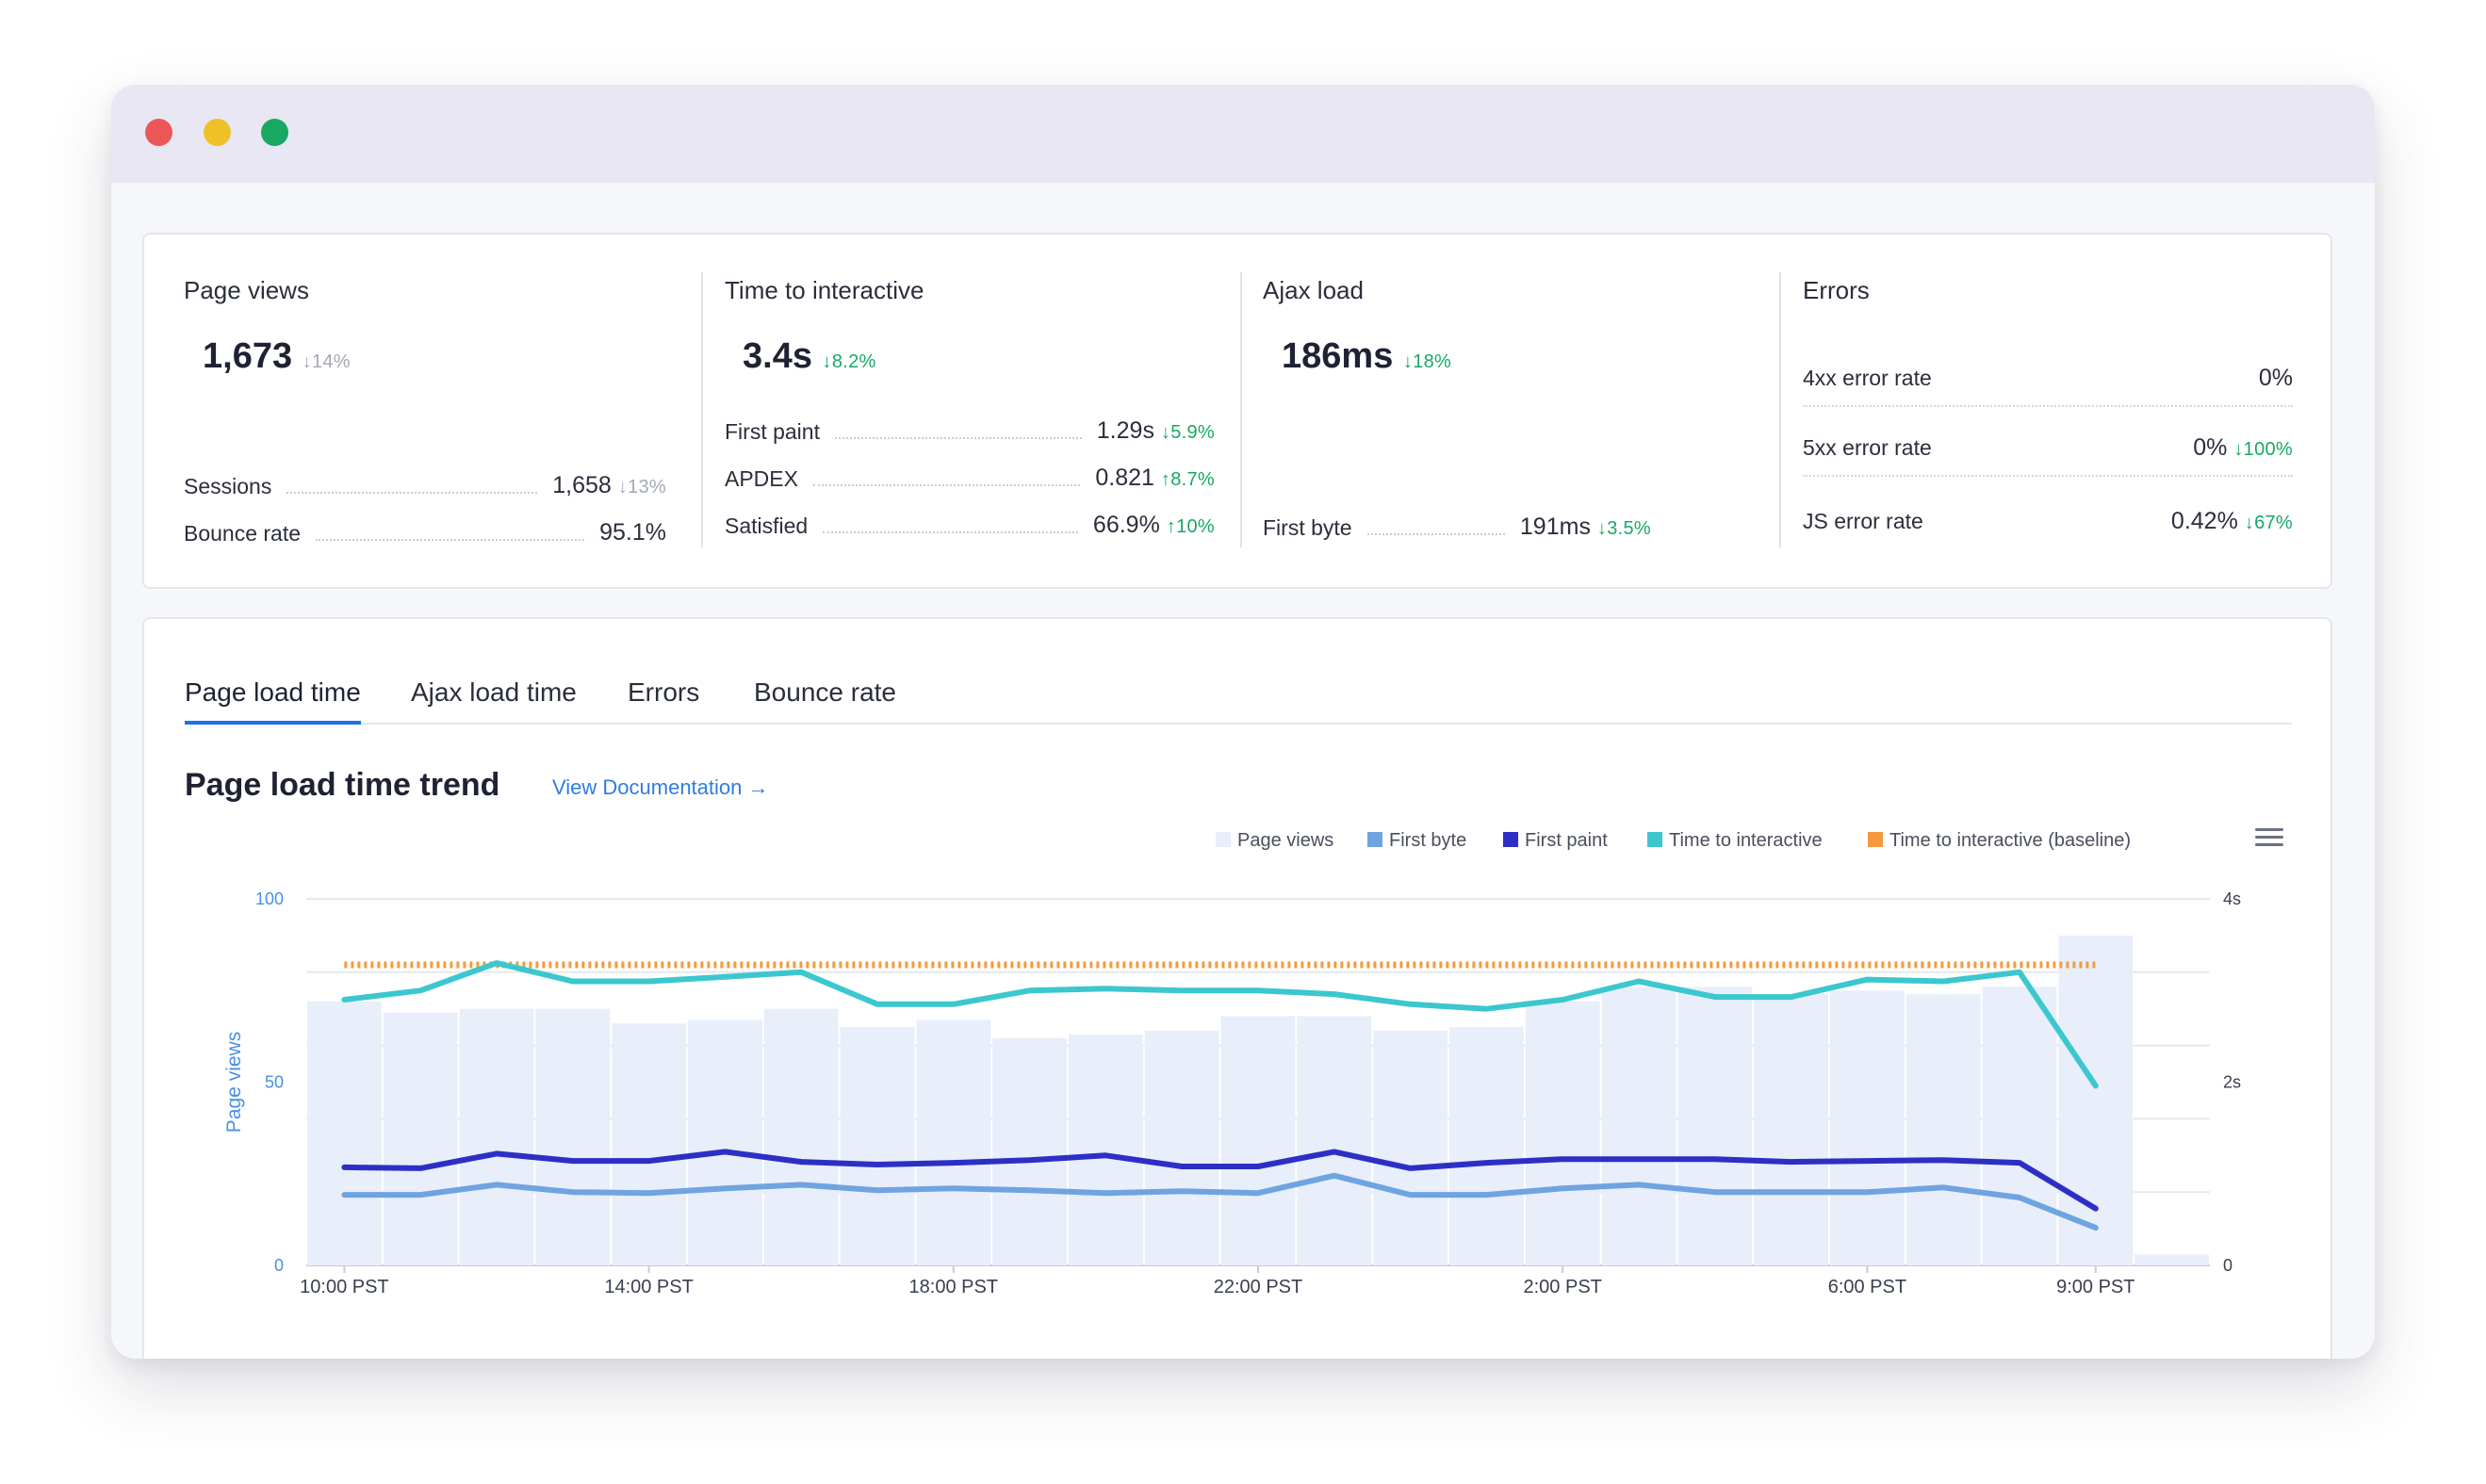 This screenshot has width=2486, height=1484. What do you see at coordinates (1746, 840) in the screenshot?
I see `legend-label: Time to interactive` at bounding box center [1746, 840].